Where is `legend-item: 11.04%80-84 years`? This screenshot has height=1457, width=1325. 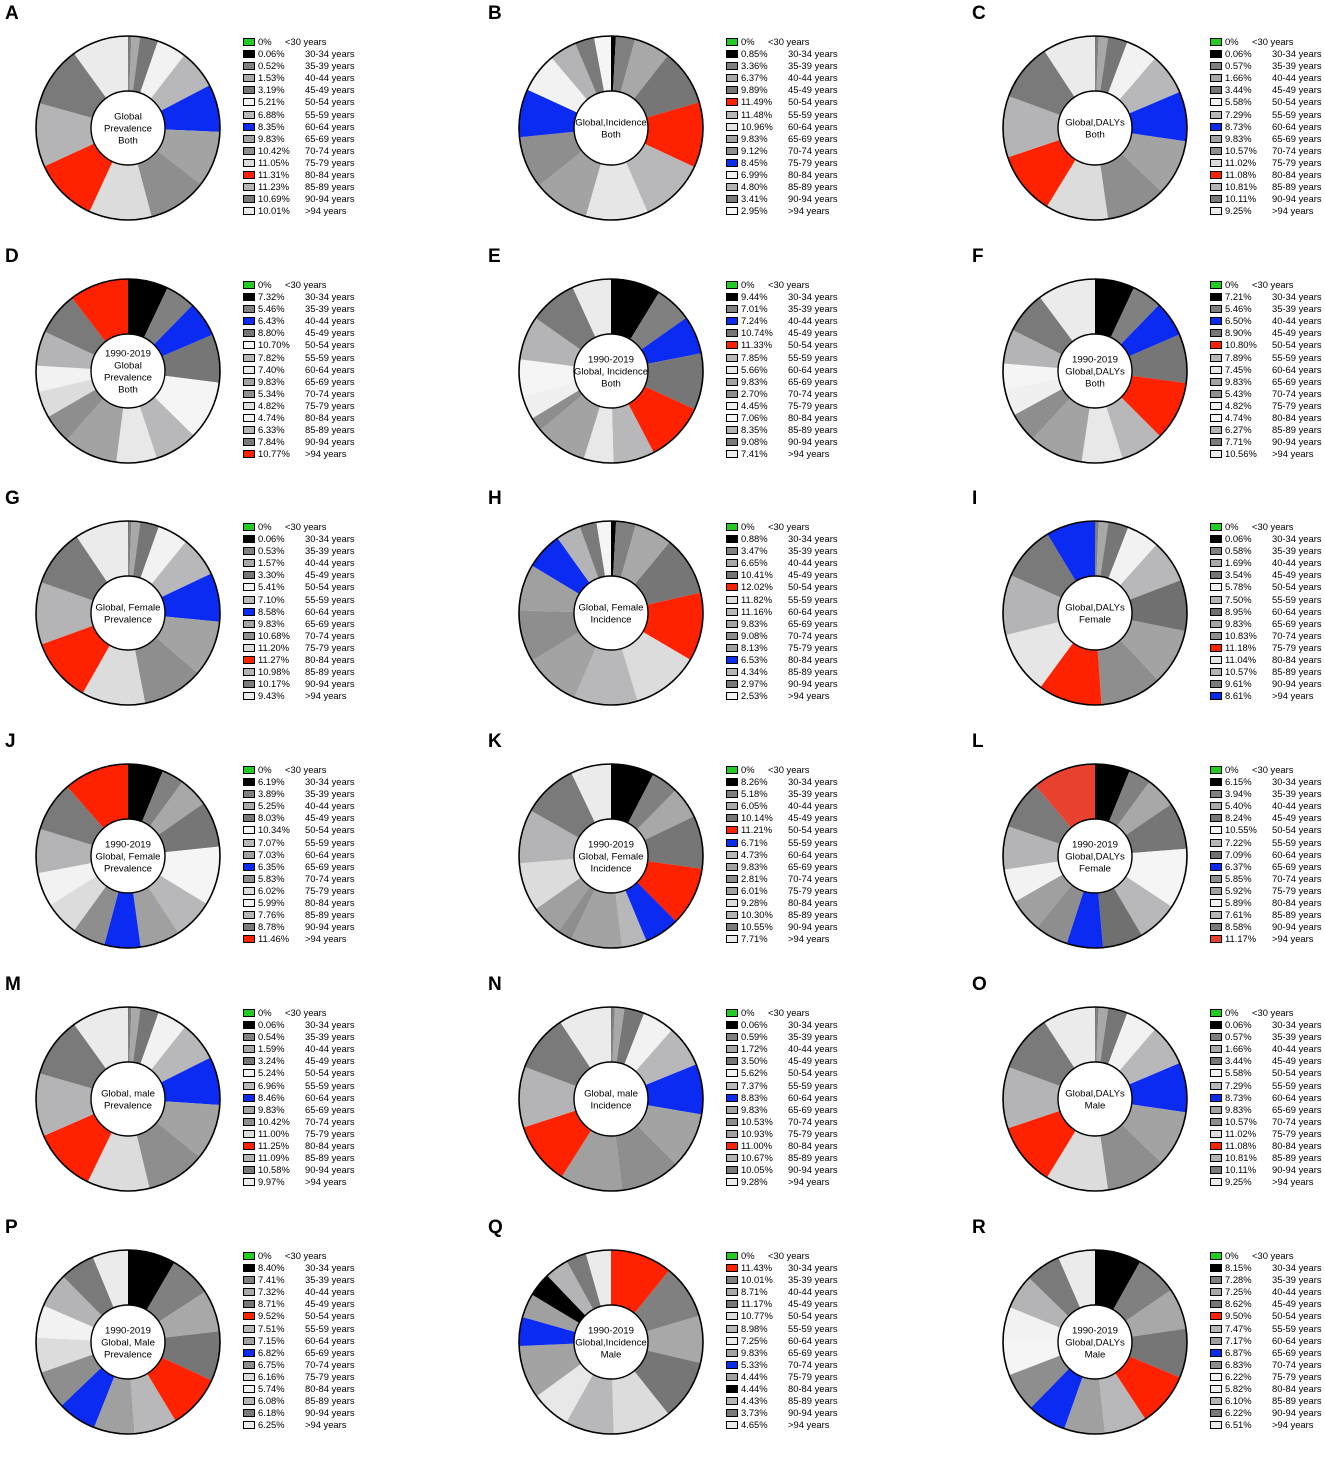 legend-item: 11.04%80-84 years is located at coordinates (1267, 660).